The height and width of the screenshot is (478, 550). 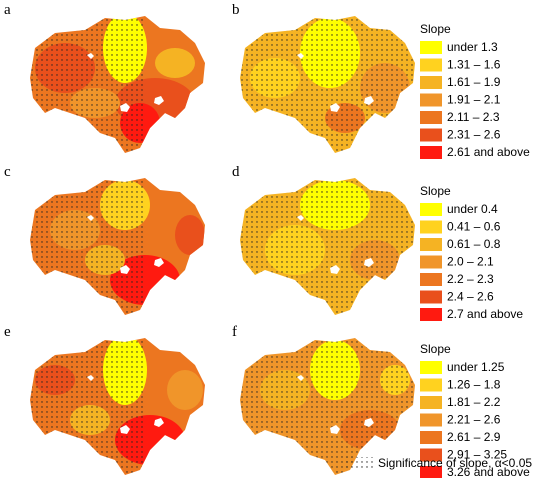 What do you see at coordinates (488, 152) in the screenshot?
I see `legend-label: 2.61 and above` at bounding box center [488, 152].